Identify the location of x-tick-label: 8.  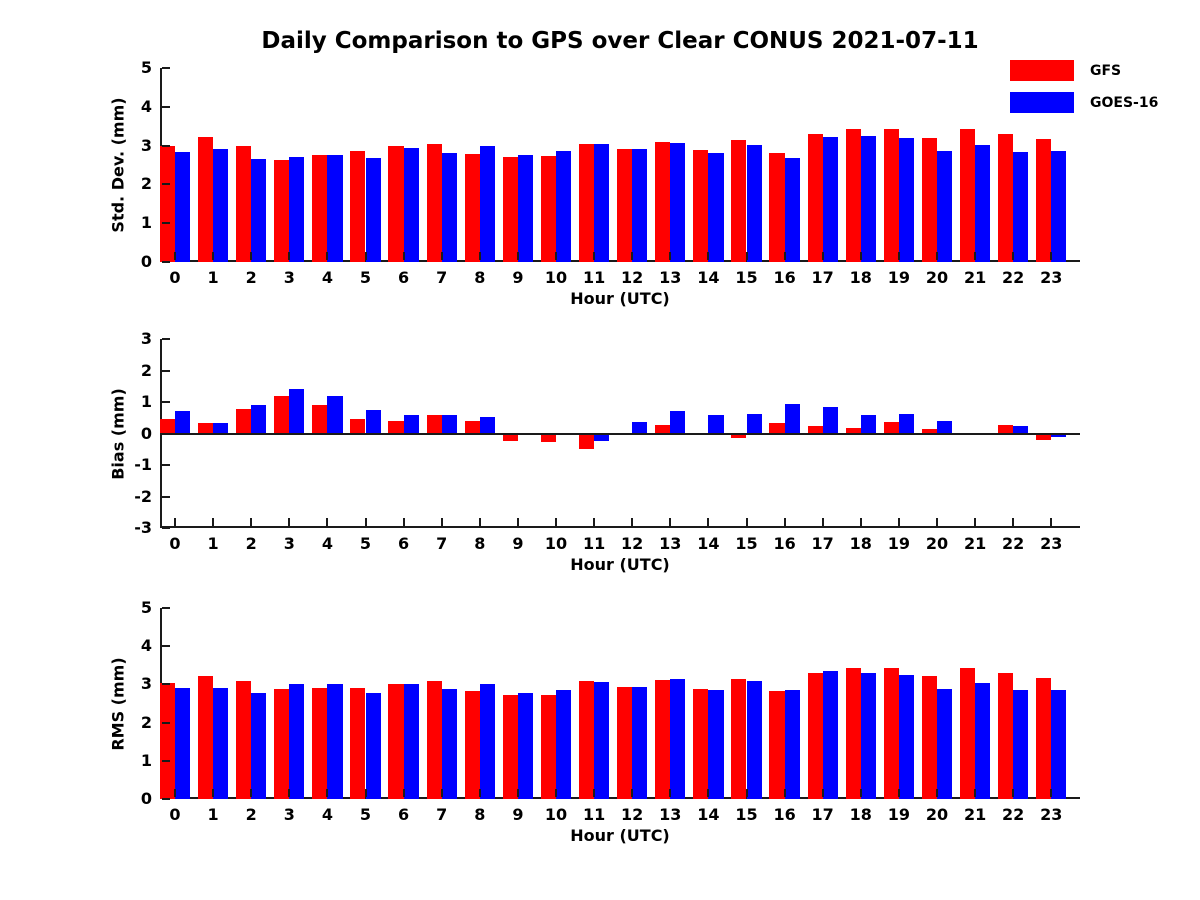
(480, 814).